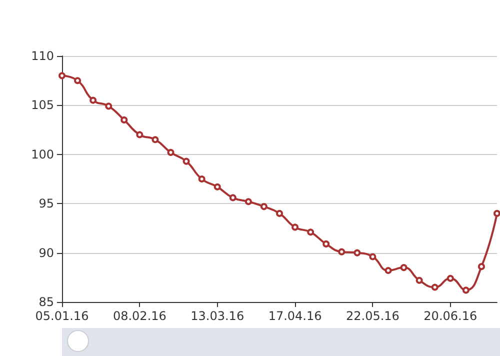  What do you see at coordinates (46, 302) in the screenshot?
I see `y-tick-label: 85` at bounding box center [46, 302].